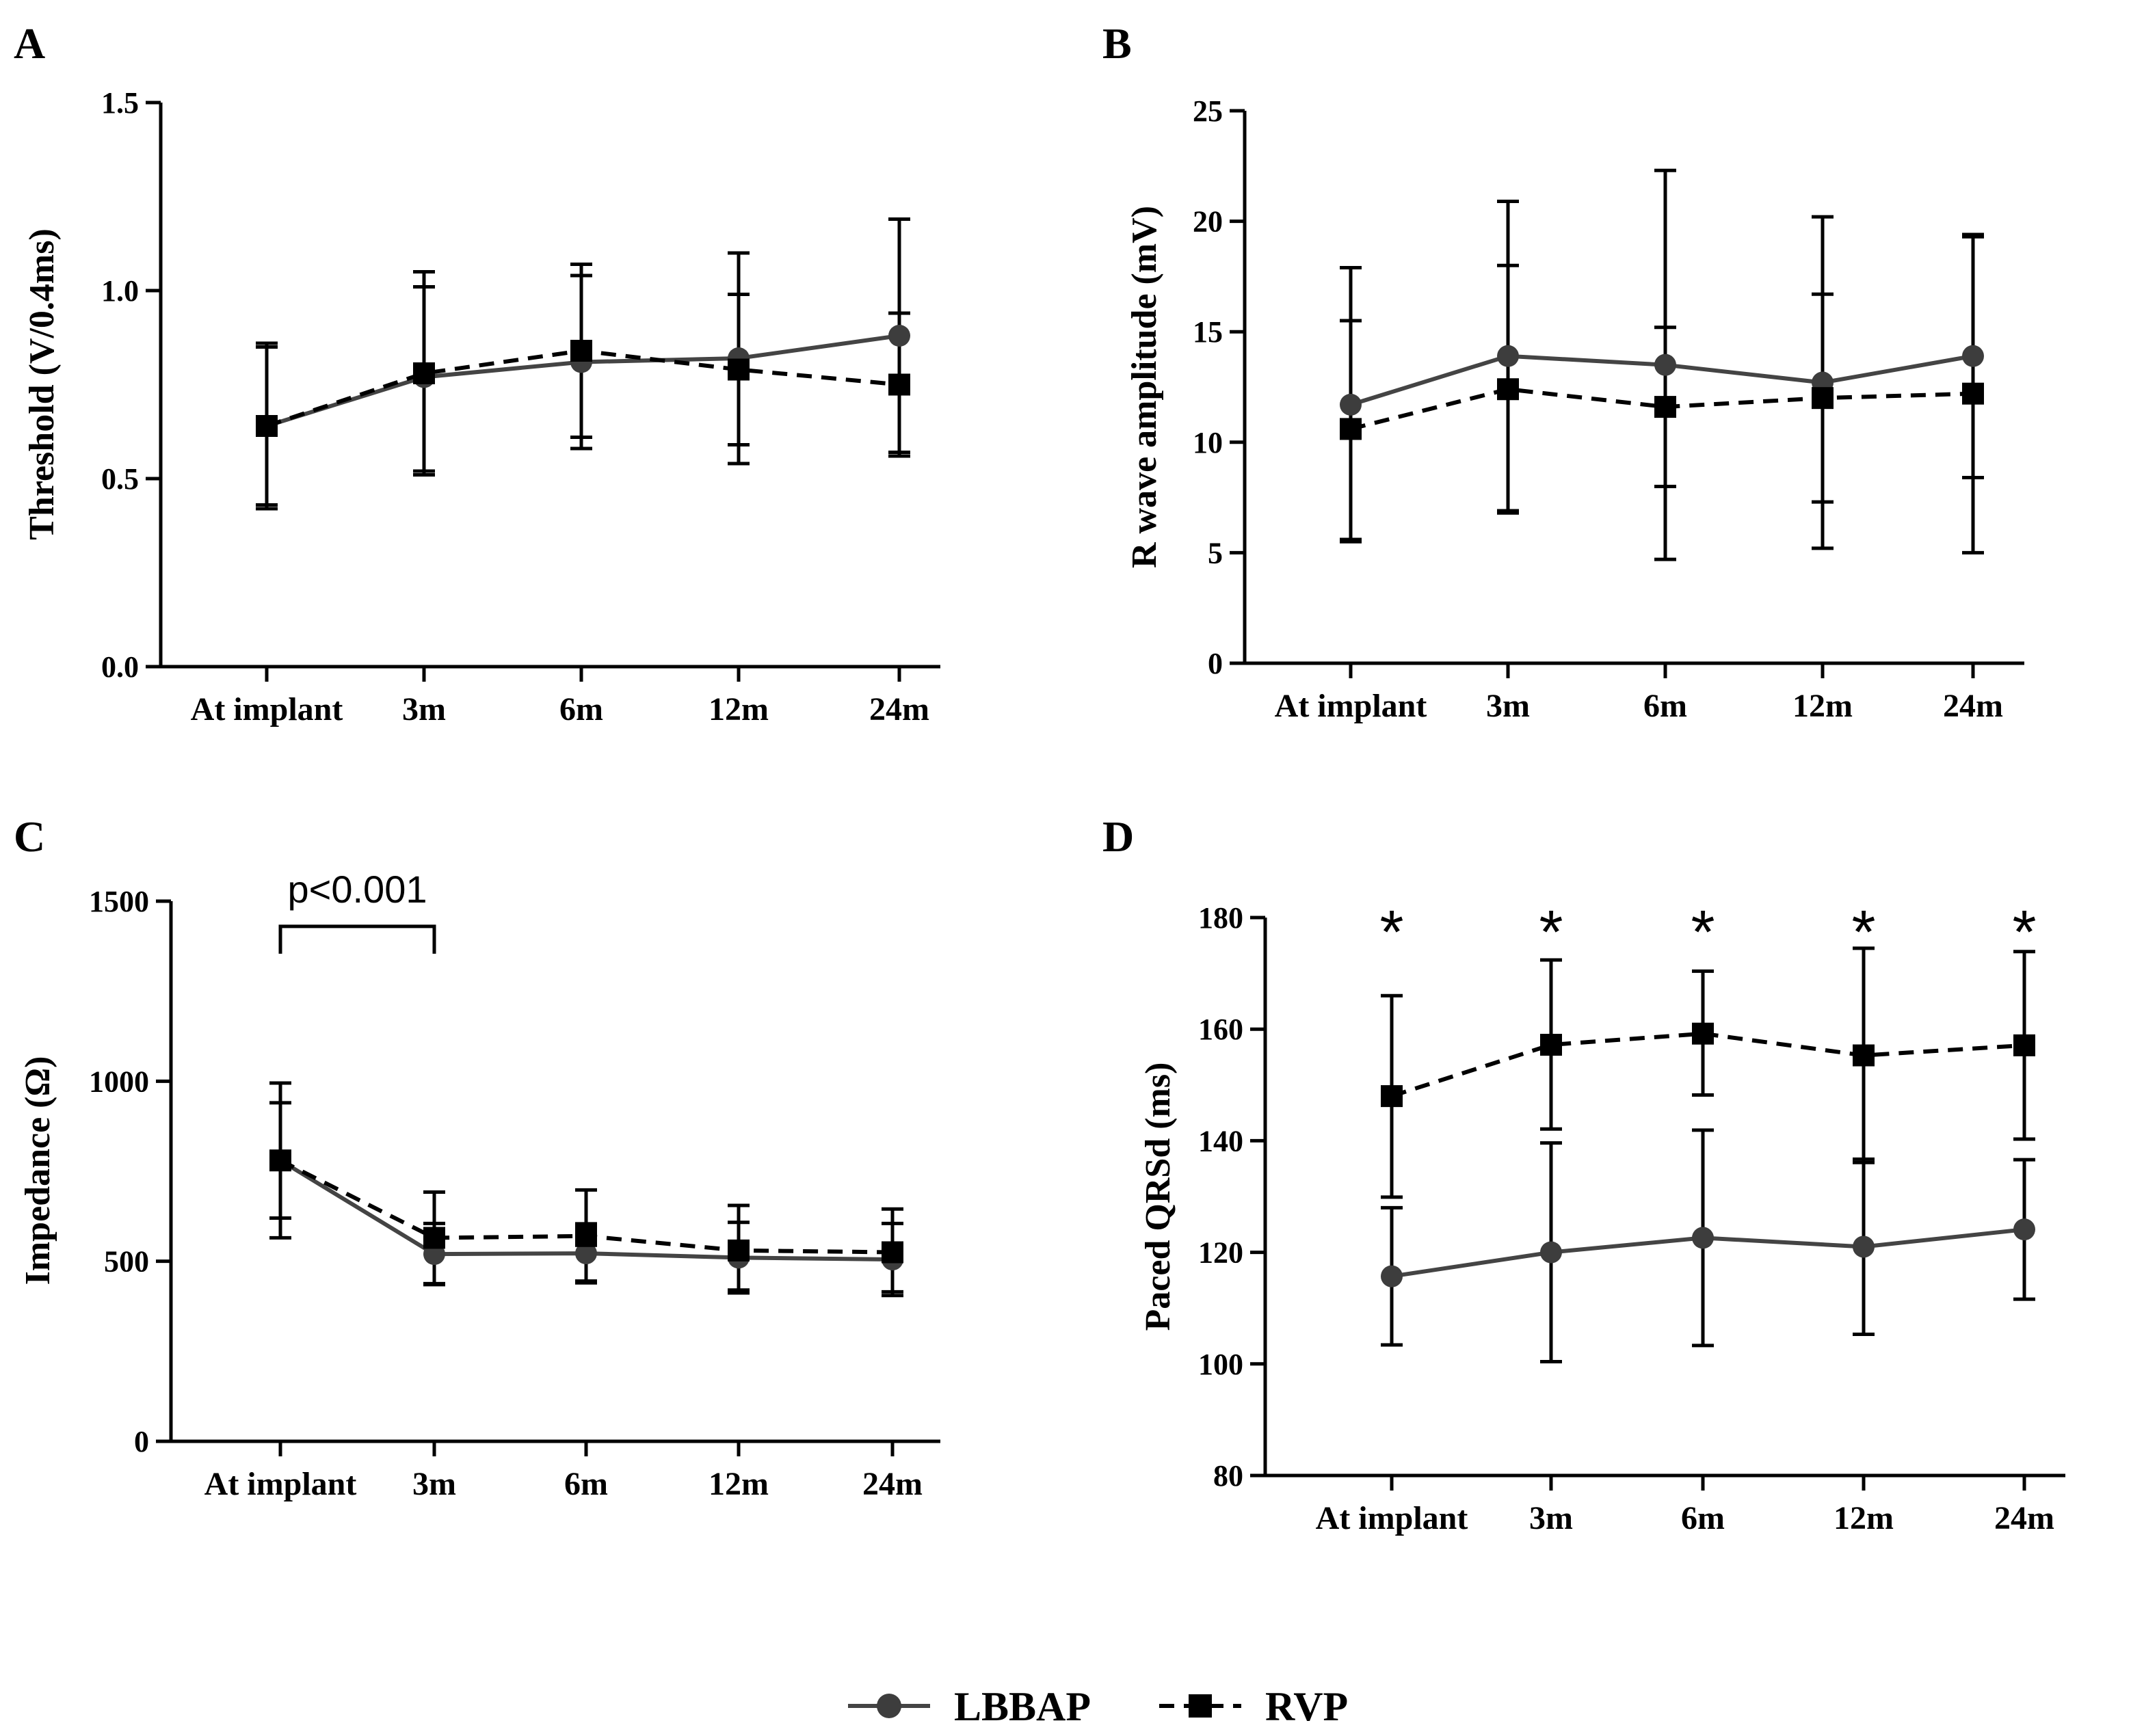 Image resolution: width=2144 pixels, height=1736 pixels. What do you see at coordinates (1708, 1064) in the screenshot?
I see `series-line-rvp` at bounding box center [1708, 1064].